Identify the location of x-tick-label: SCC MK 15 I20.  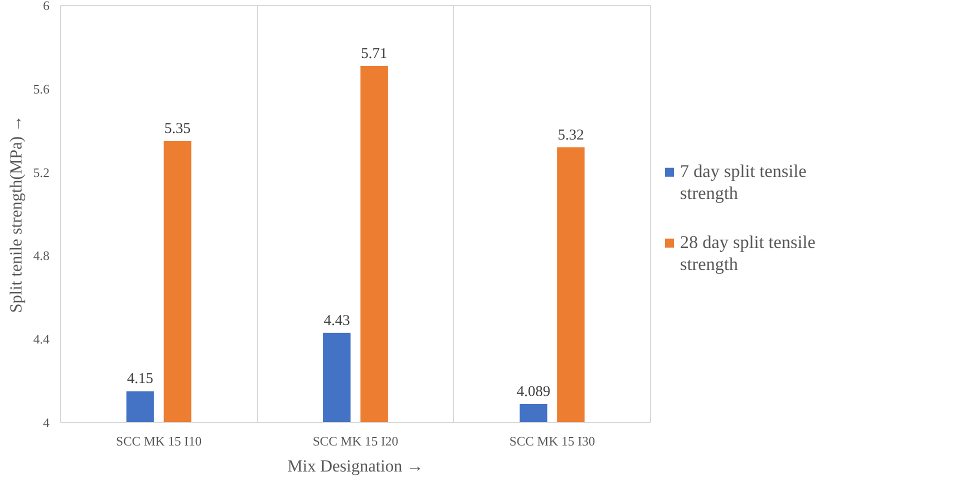
(355, 441).